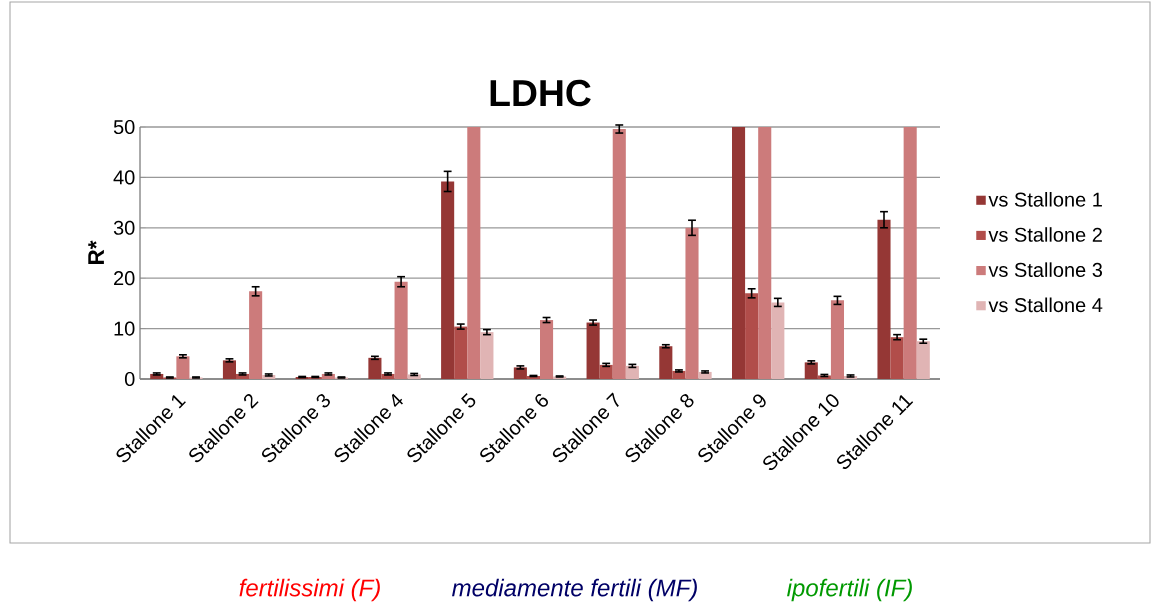  What do you see at coordinates (124, 127) in the screenshot?
I see `y-tick-label: 50` at bounding box center [124, 127].